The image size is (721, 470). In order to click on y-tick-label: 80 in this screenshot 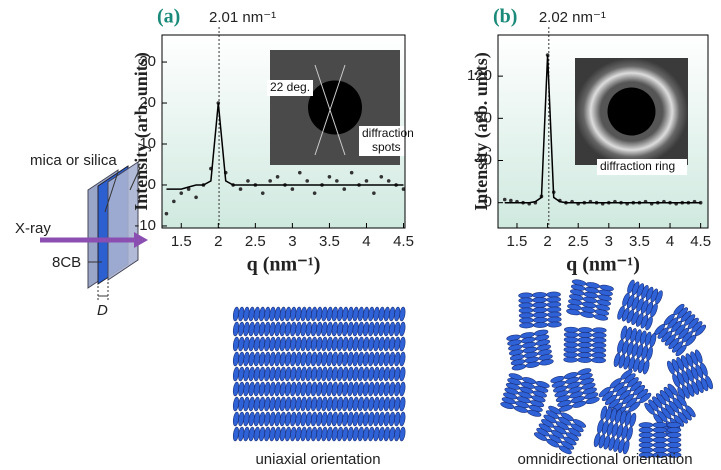, I will do `click(483, 117)`.